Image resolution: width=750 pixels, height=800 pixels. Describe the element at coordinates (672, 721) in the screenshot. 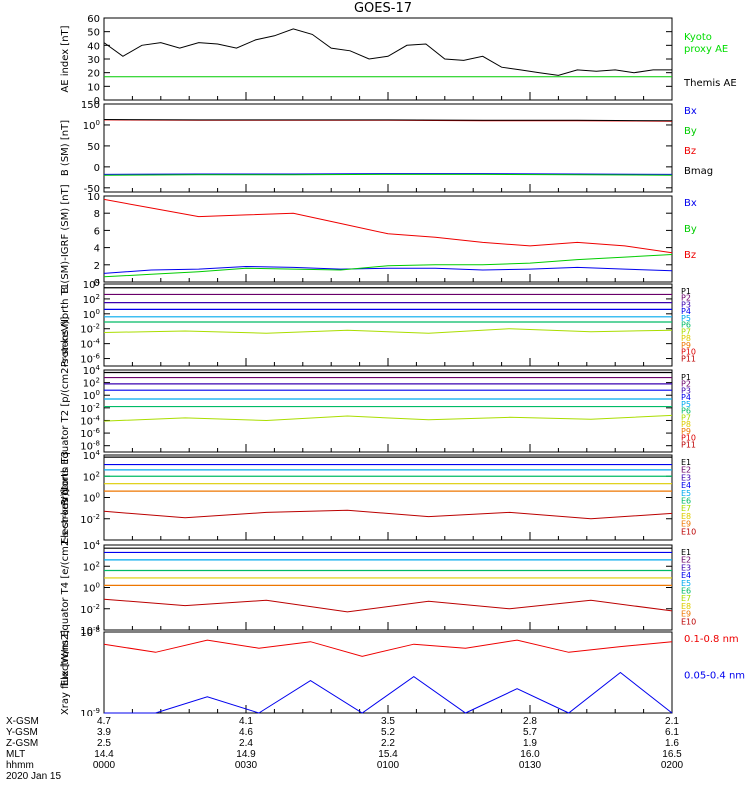

I see `footer-value: 2.1` at that location.